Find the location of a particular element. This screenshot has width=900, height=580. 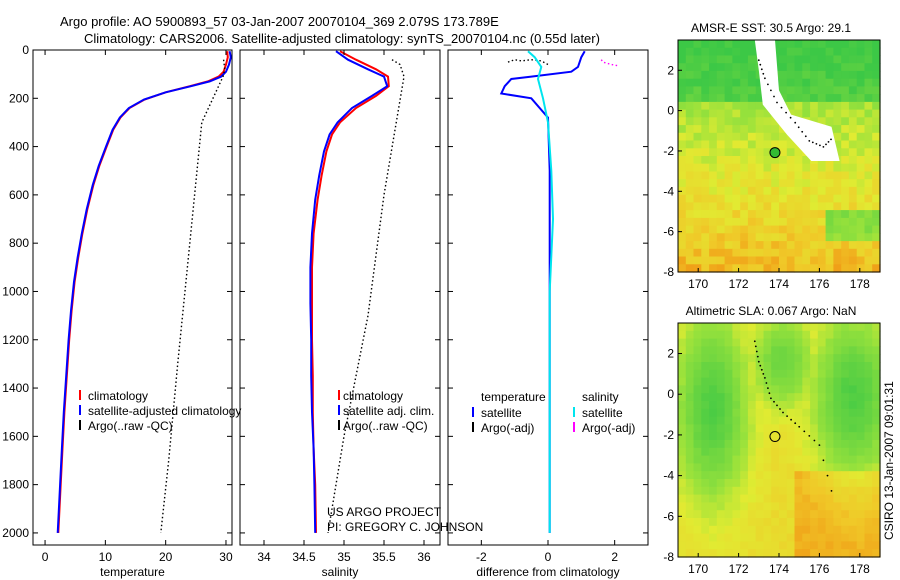

y-tick-label: -4 is located at coordinates (668, 476).